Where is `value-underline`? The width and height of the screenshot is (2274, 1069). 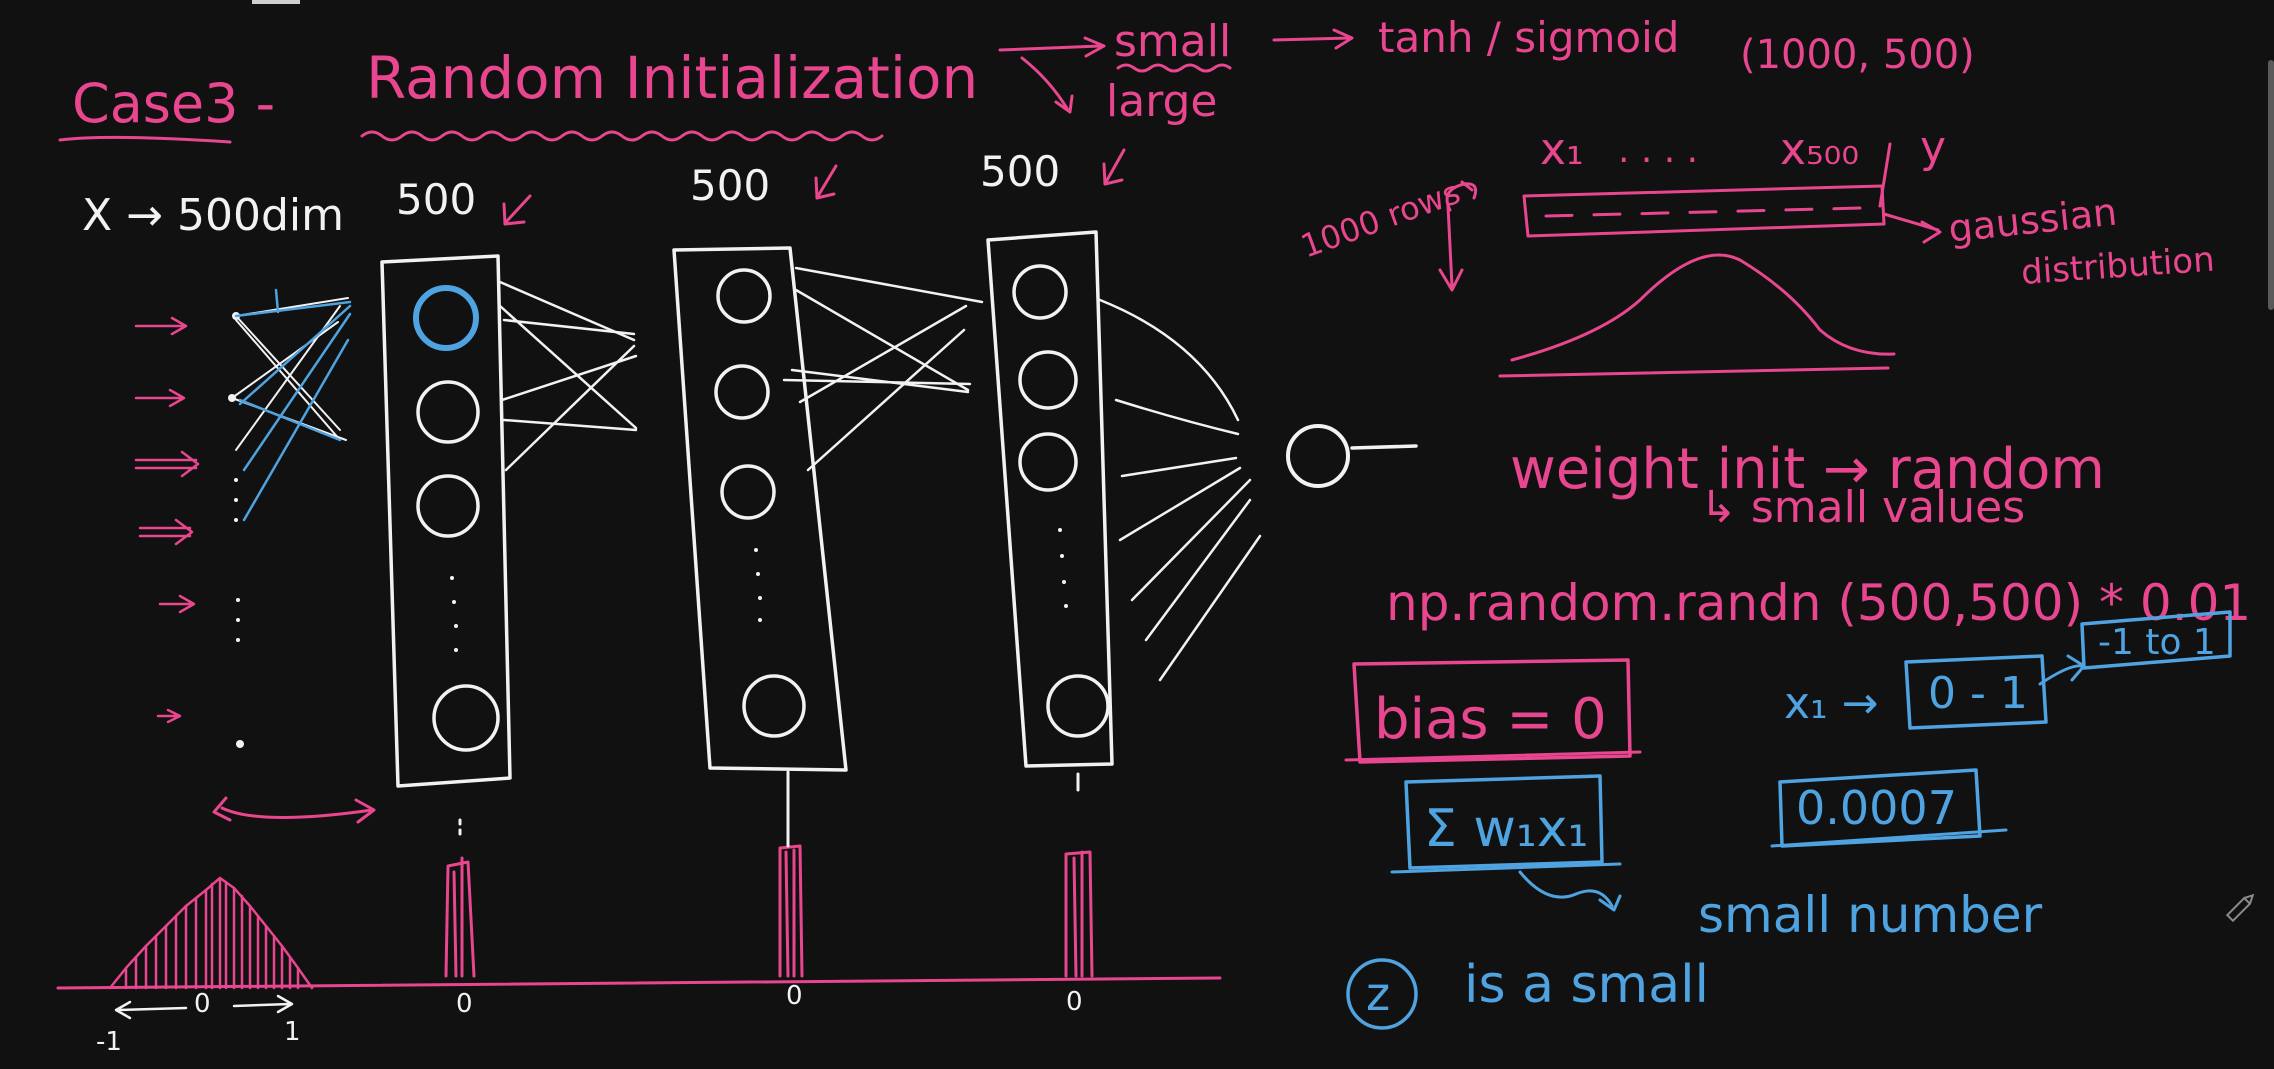
value-underline is located at coordinates (1889, 838).